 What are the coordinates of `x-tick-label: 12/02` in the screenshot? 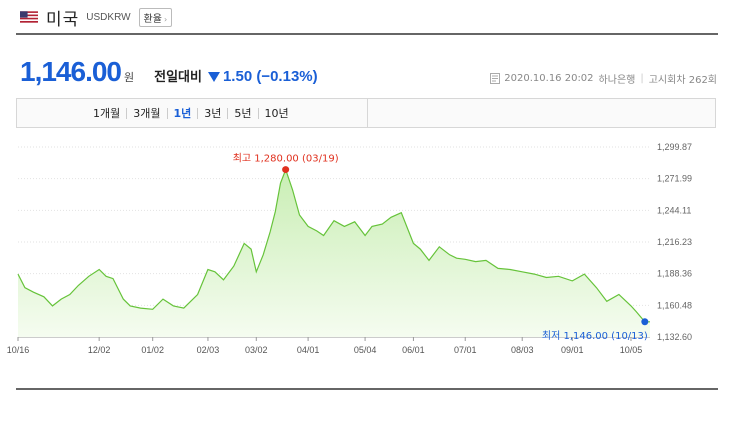 It's located at (99, 350).